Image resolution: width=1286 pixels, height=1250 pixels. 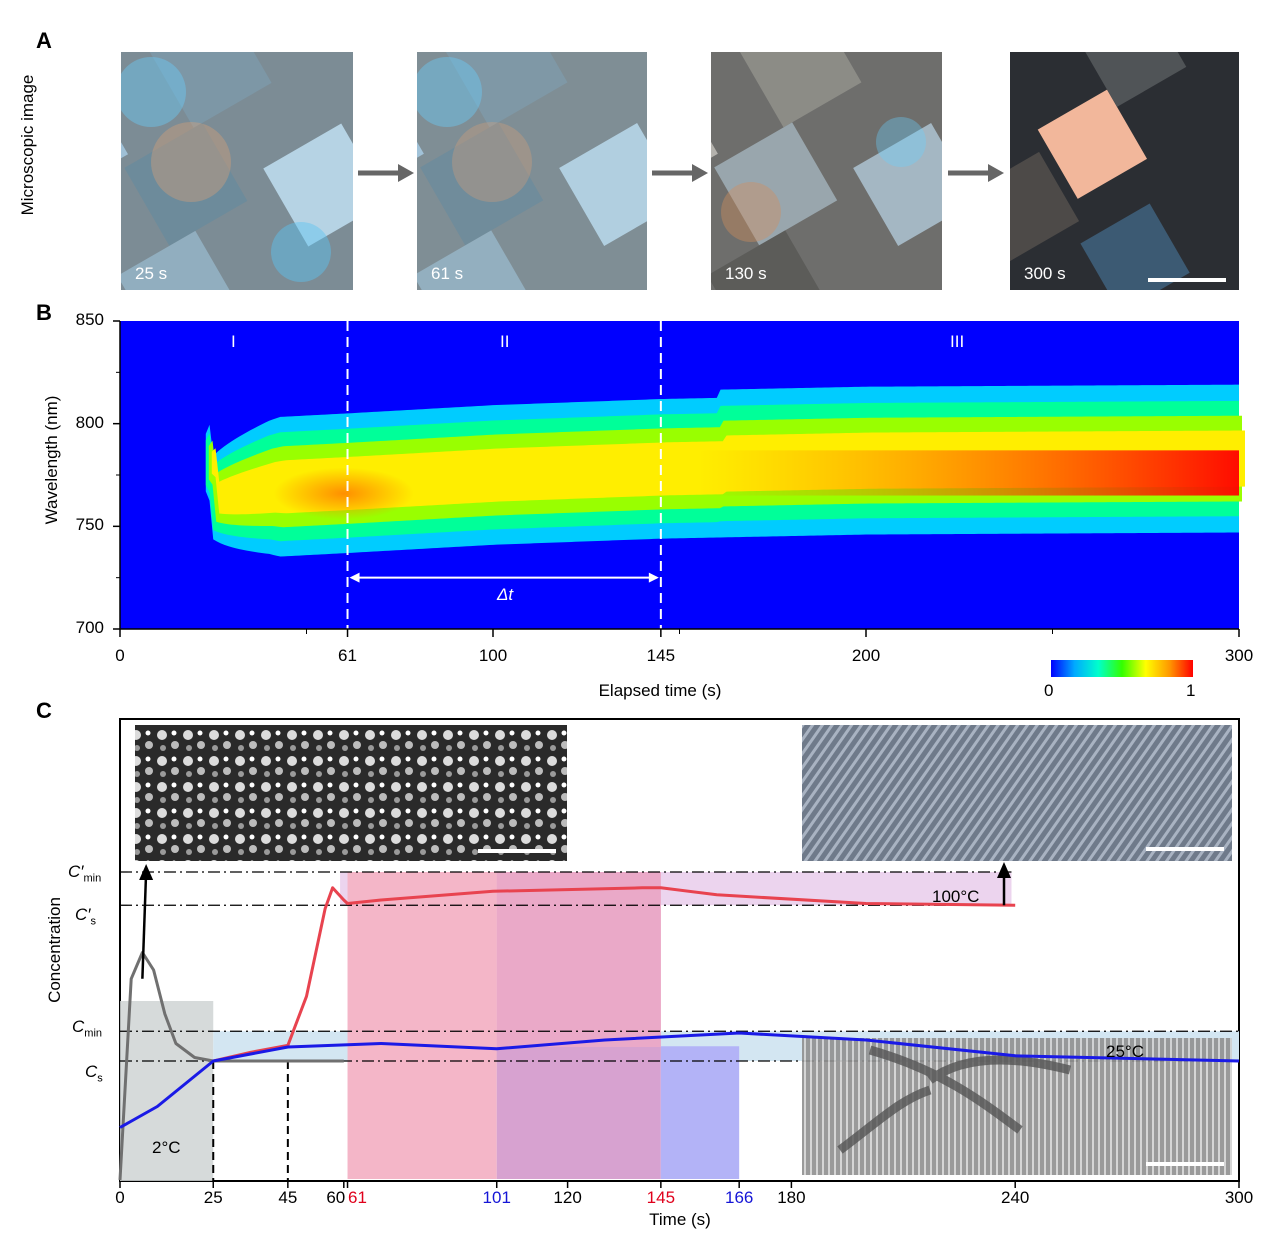 I want to click on x-tick-label: 240, so click(x=1015, y=1197).